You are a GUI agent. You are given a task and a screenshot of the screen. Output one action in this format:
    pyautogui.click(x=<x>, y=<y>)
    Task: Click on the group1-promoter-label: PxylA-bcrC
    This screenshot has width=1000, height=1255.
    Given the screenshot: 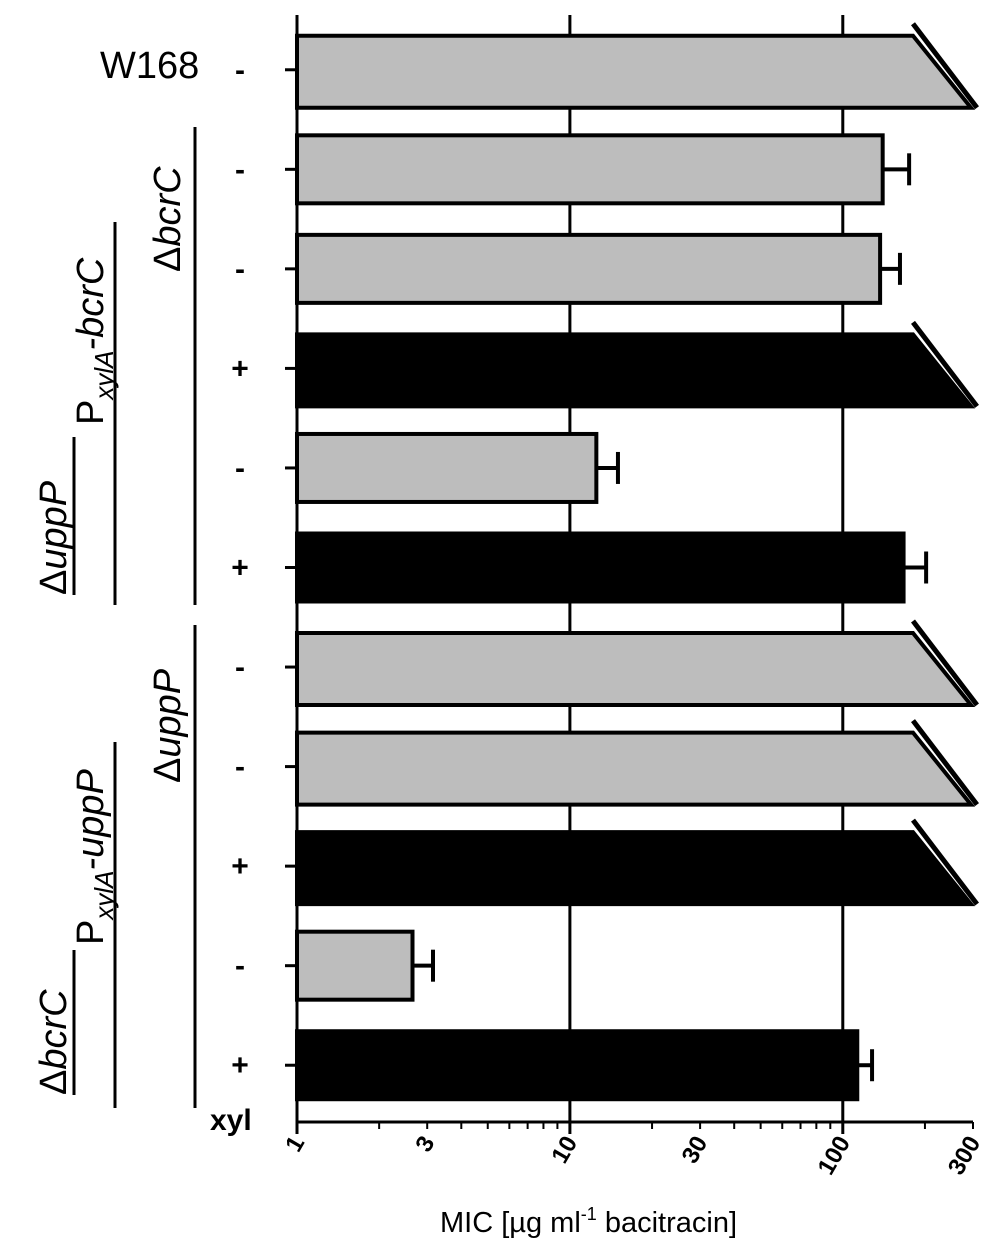 What is the action you would take?
    pyautogui.click(x=94, y=341)
    